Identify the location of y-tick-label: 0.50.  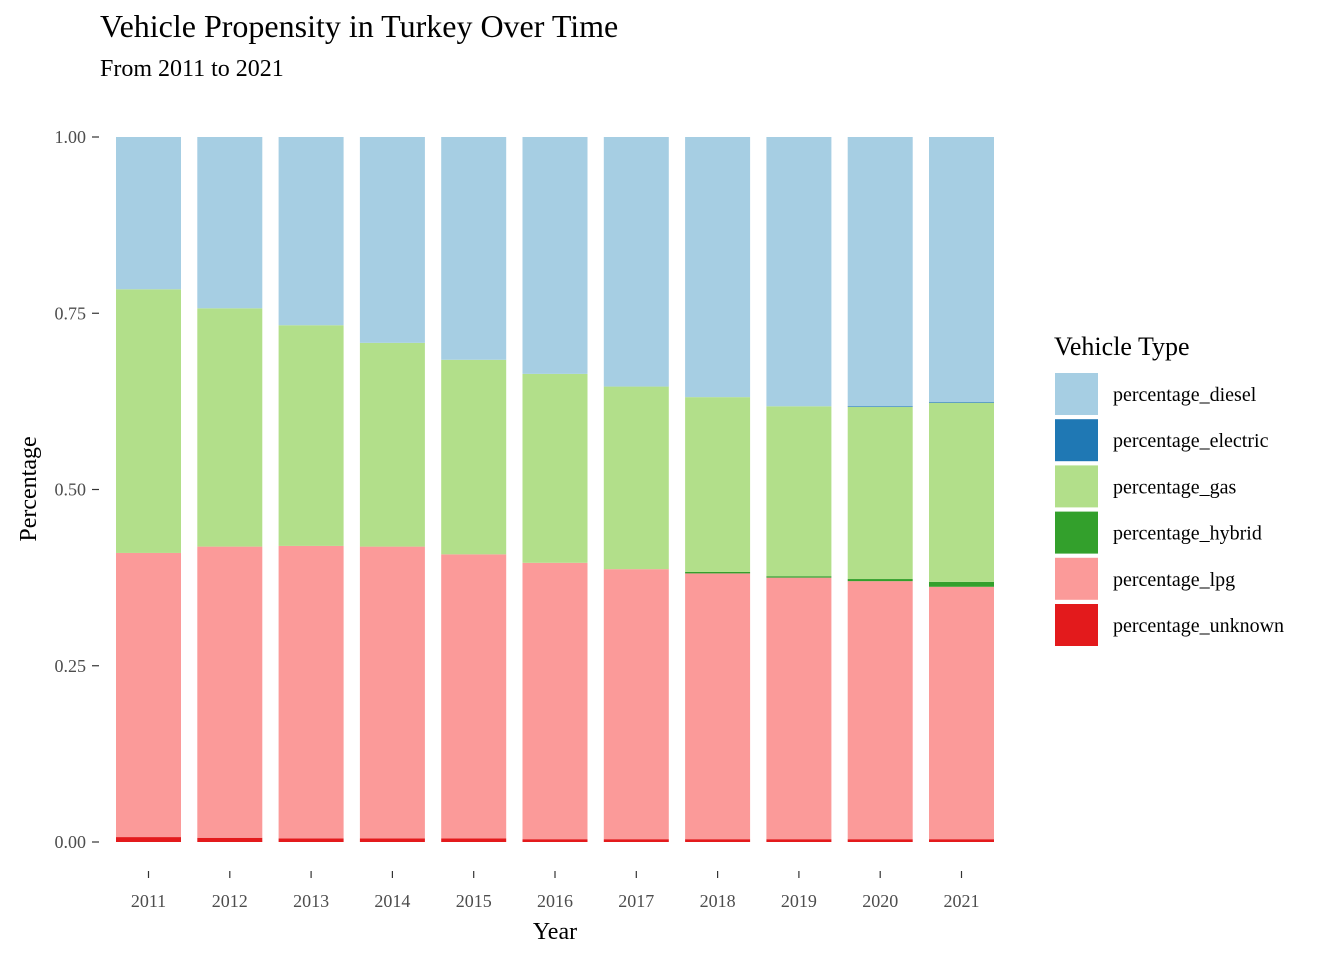
(71, 490).